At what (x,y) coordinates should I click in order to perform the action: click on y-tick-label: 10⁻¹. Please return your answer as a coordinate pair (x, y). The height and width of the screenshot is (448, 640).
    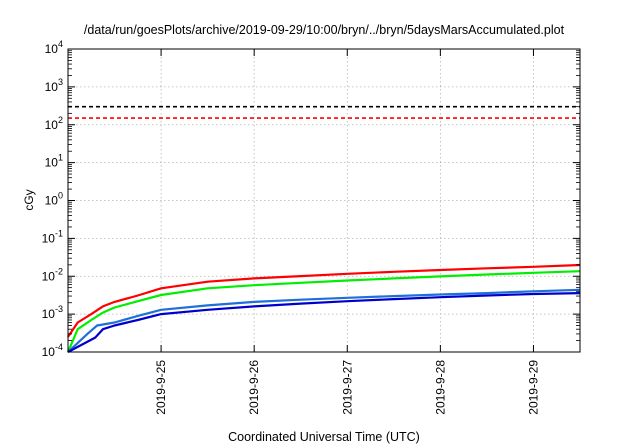
    Looking at the image, I should click on (52, 236).